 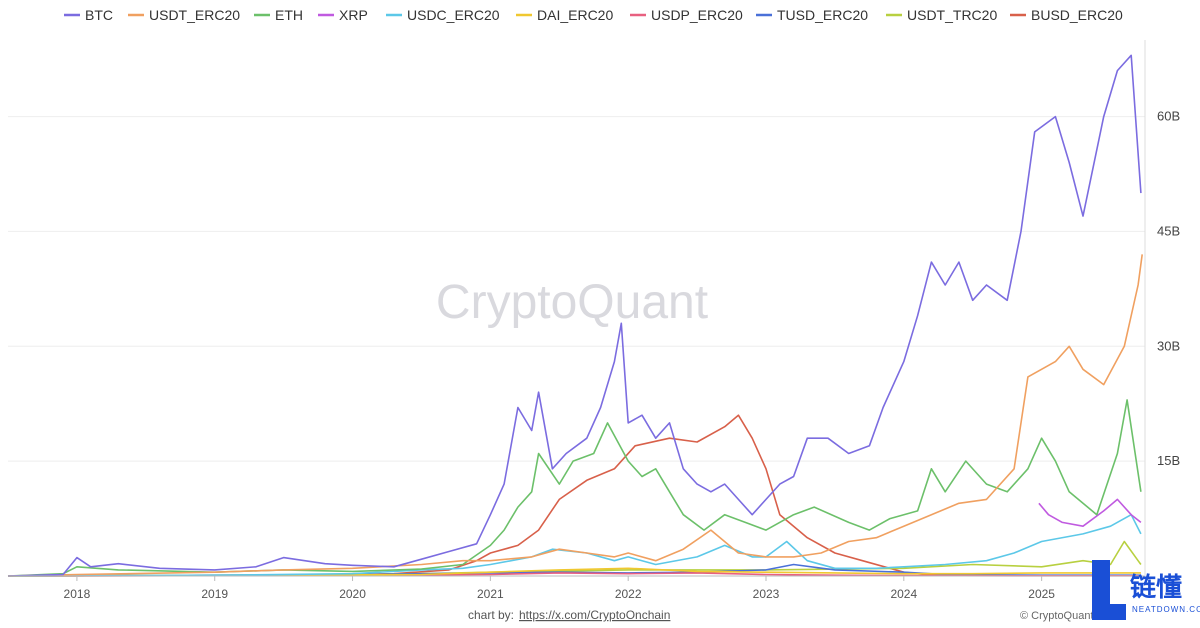 I want to click on legend-label: USDT_ERC20, so click(x=194, y=15).